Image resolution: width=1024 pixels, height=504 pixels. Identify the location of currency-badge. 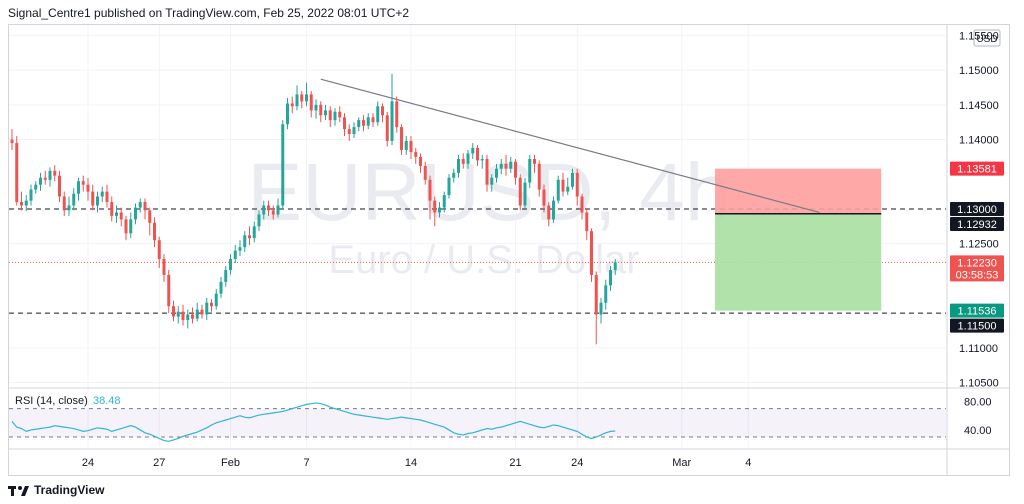
(987, 38).